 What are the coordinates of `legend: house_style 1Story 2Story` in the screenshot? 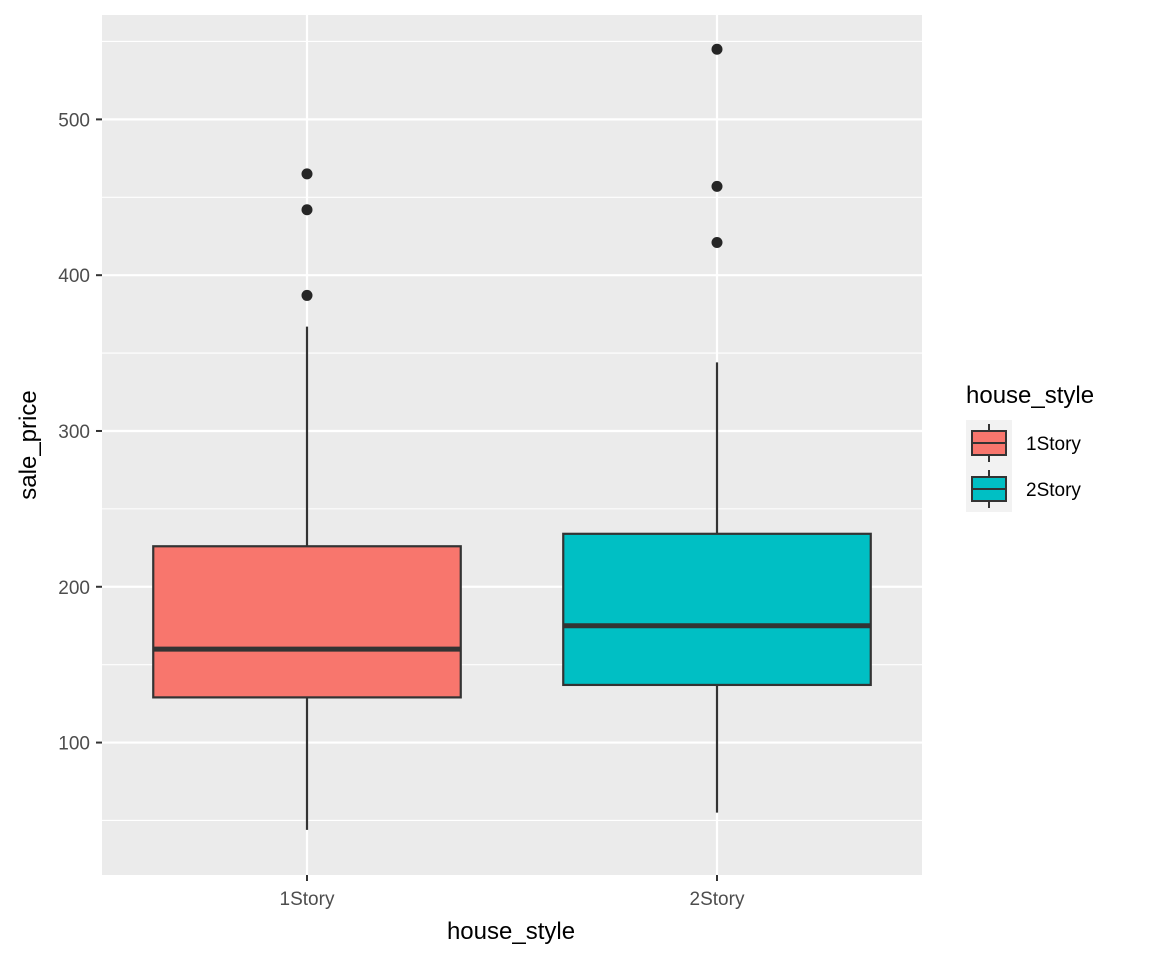 It's located at (1030, 447).